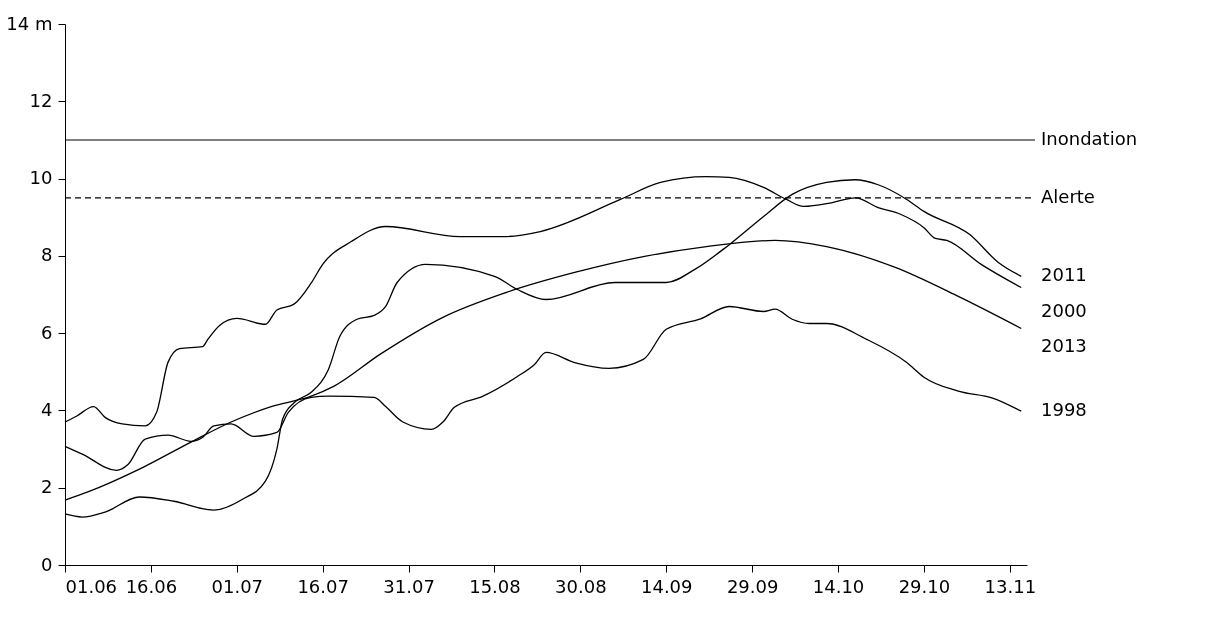 The height and width of the screenshot is (618, 1214). I want to click on ref-line-label: Inondation, so click(1089, 138).